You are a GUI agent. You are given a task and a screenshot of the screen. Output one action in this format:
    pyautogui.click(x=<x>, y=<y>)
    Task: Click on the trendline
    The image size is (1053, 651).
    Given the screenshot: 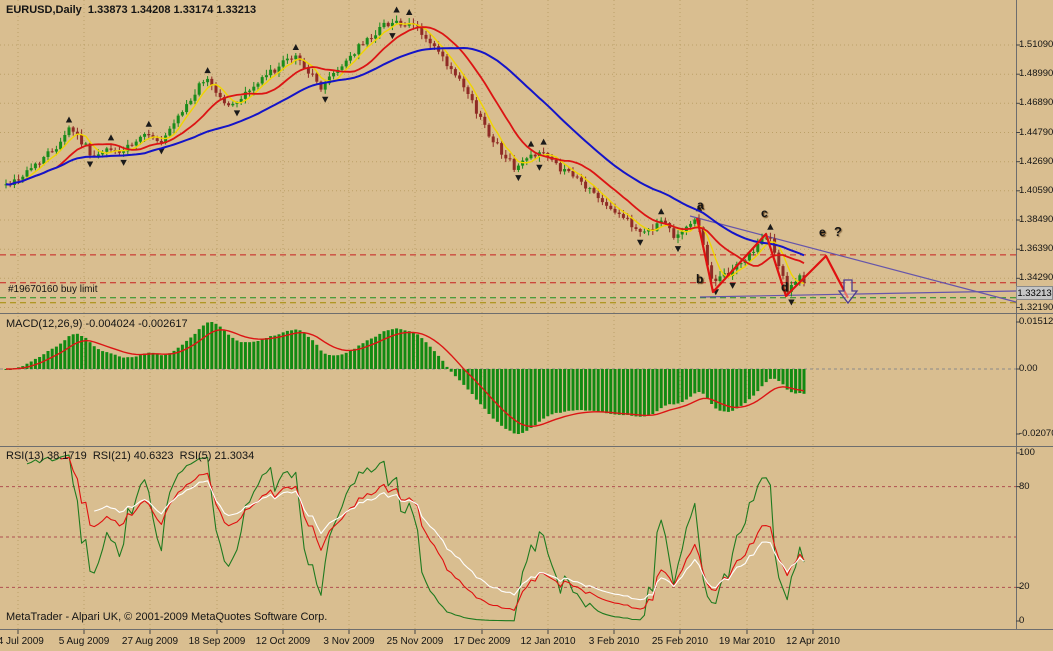 What is the action you would take?
    pyautogui.click(x=853, y=259)
    